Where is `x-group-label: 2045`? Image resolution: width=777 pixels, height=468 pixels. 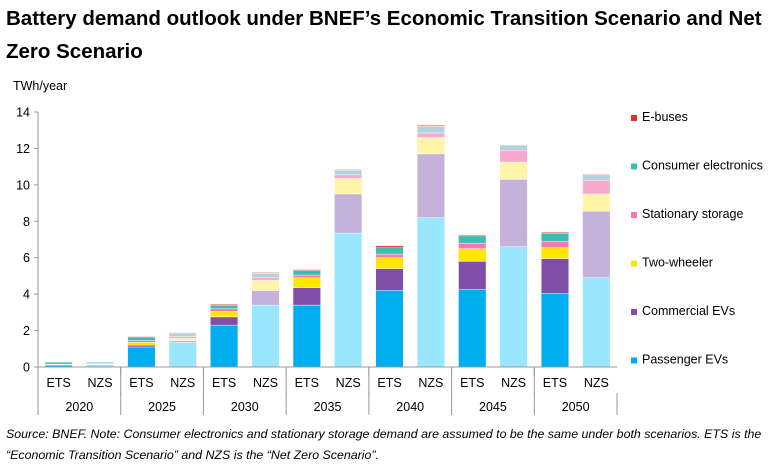 x-group-label: 2045 is located at coordinates (493, 407).